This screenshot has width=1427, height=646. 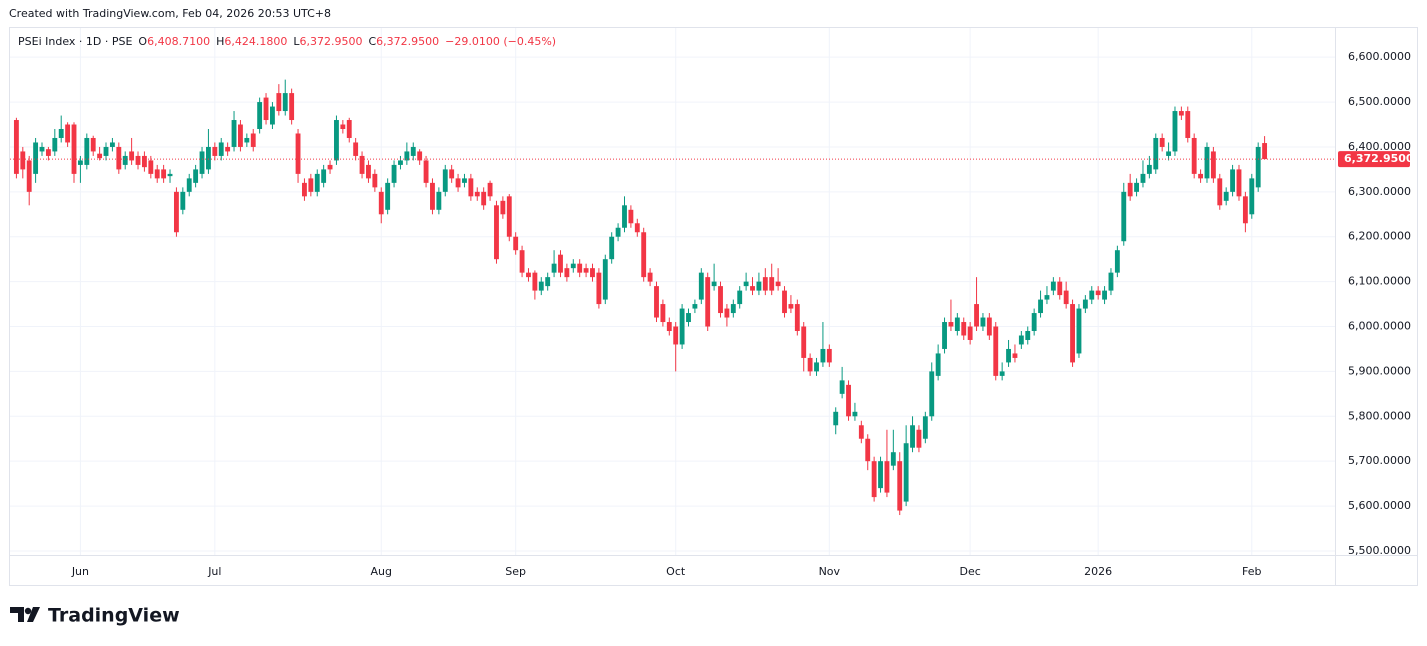 What do you see at coordinates (1379, 550) in the screenshot?
I see `y-tick-label: 5,500.0000` at bounding box center [1379, 550].